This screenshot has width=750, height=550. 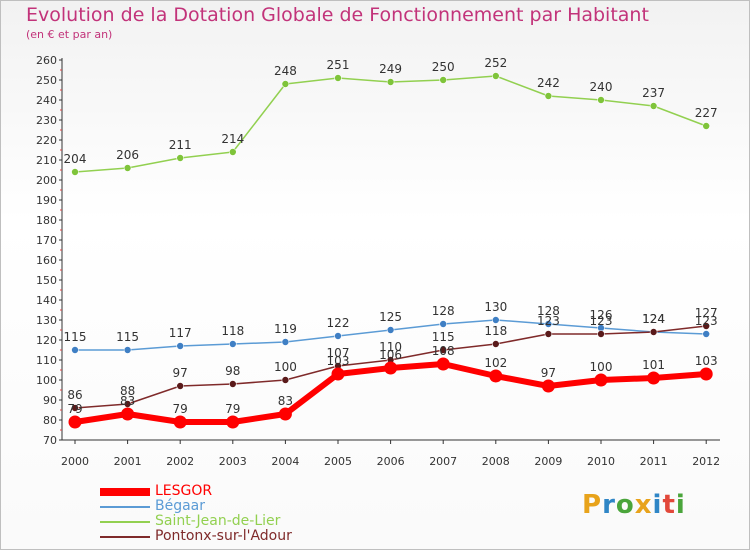 What do you see at coordinates (220, 506) in the screenshot?
I see `legend-item: Bégaar` at bounding box center [220, 506].